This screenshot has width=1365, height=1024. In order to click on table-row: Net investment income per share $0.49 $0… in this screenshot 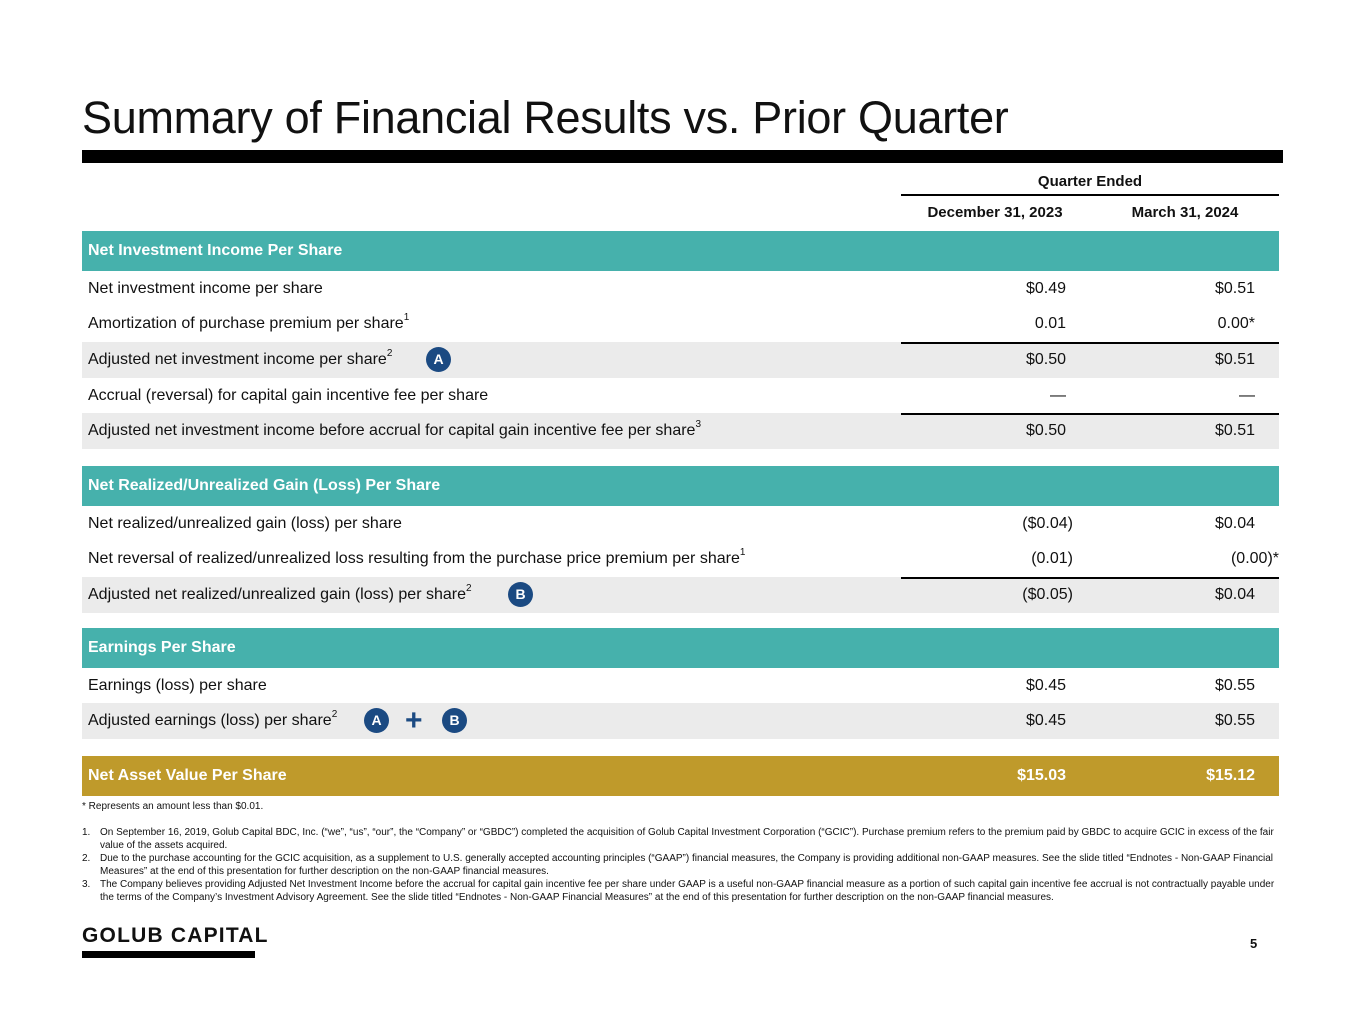, I will do `click(680, 289)`.